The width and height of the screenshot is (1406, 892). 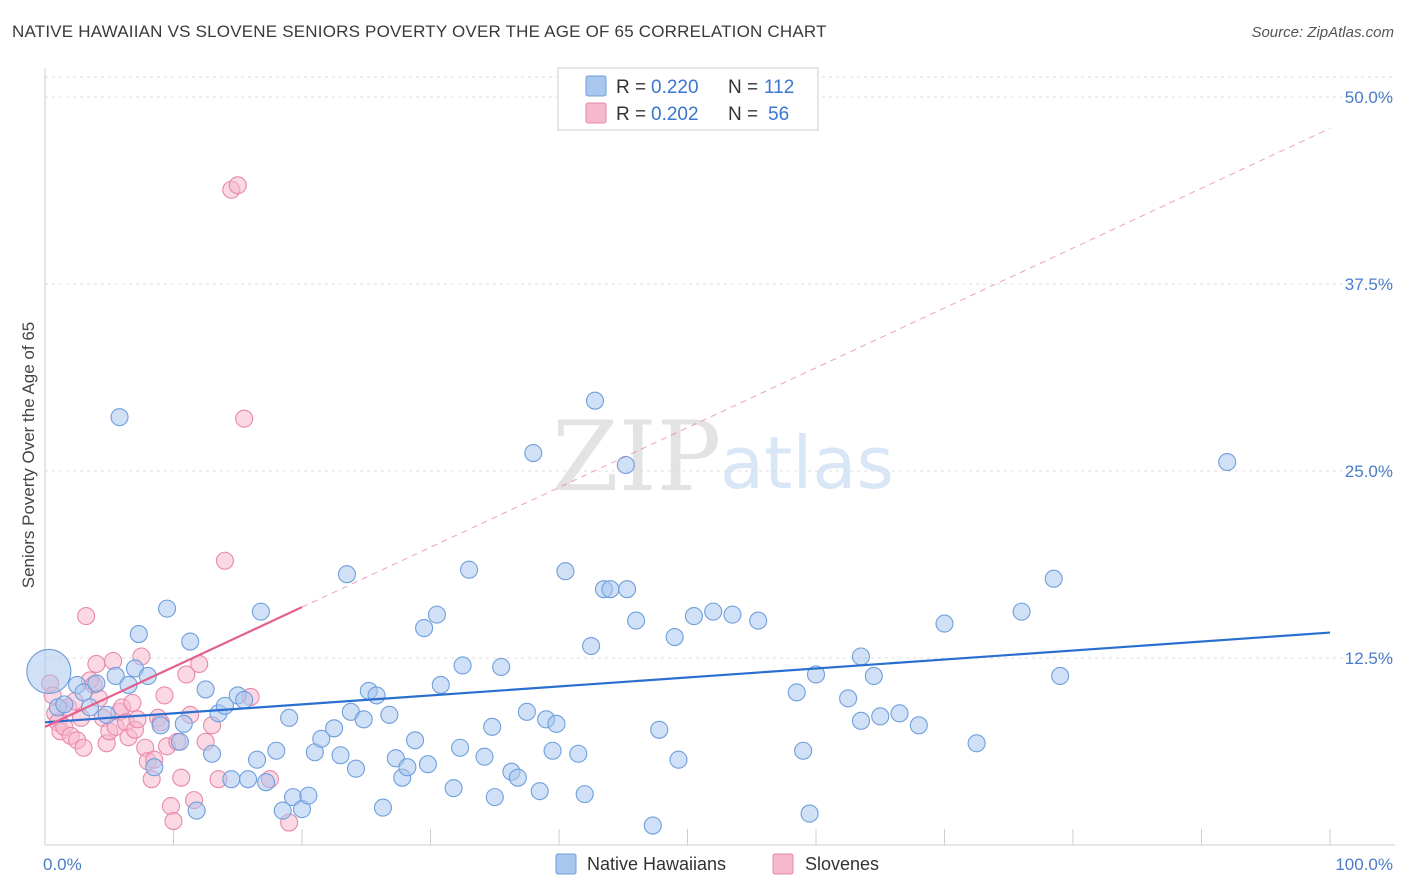 I want to click on y-tick-label-1: 25.0%, so click(x=1369, y=471).